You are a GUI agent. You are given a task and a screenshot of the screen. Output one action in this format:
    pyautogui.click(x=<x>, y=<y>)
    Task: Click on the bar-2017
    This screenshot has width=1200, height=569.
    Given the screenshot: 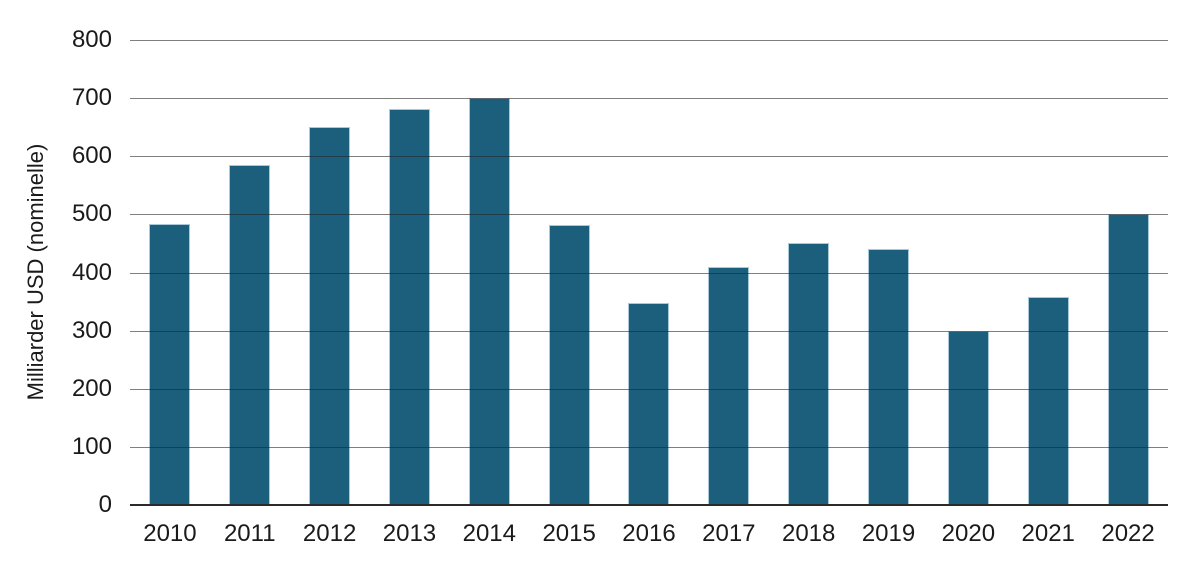 What is the action you would take?
    pyautogui.click(x=729, y=385)
    